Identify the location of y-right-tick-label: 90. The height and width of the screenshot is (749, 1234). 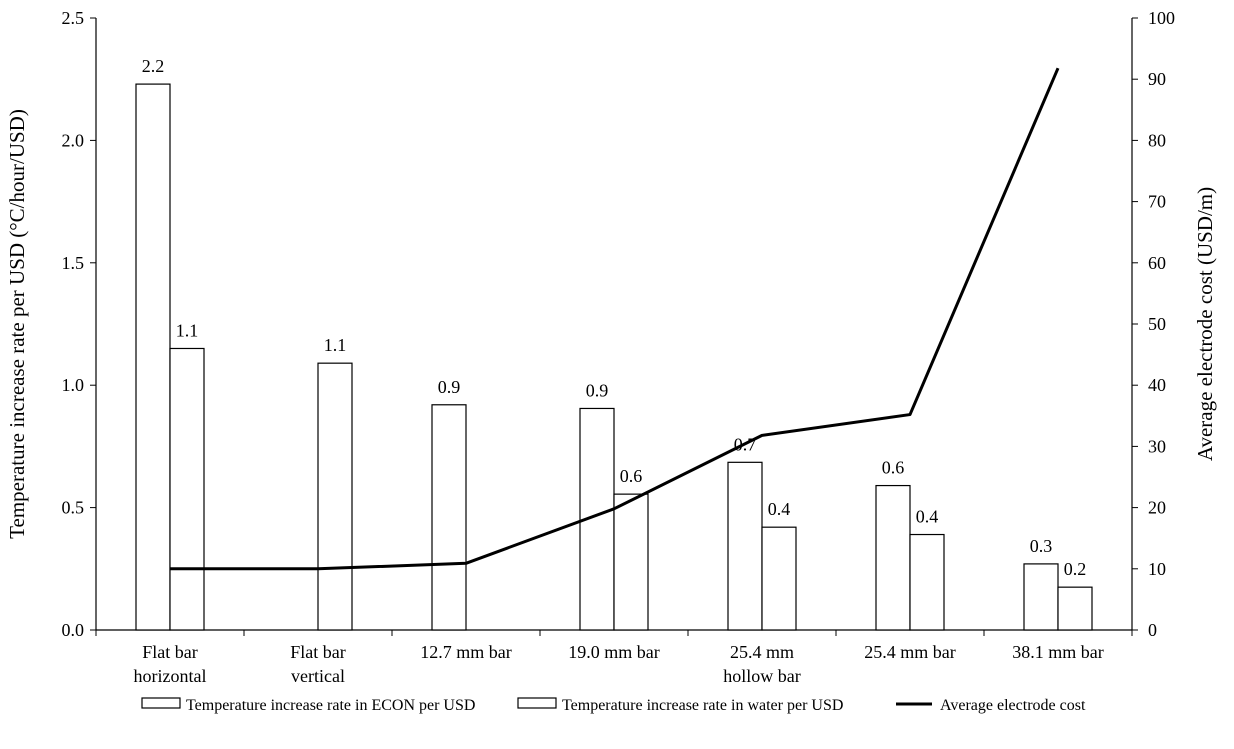
(1157, 79).